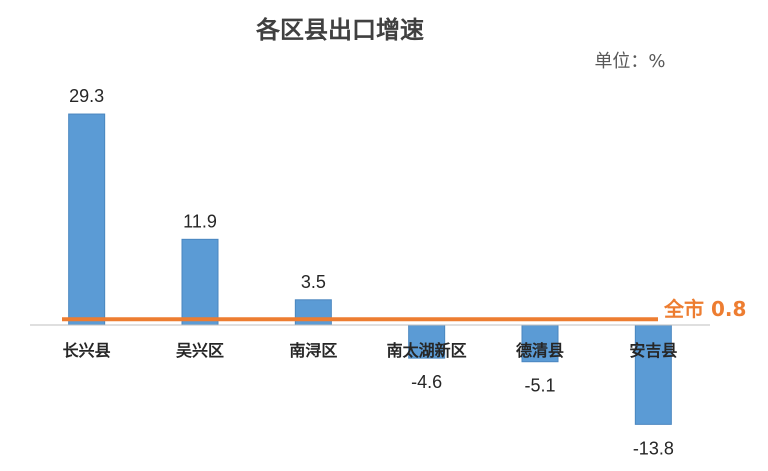 The image size is (768, 471). What do you see at coordinates (200, 350) in the screenshot?
I see `category-label-1: 吴兴区` at bounding box center [200, 350].